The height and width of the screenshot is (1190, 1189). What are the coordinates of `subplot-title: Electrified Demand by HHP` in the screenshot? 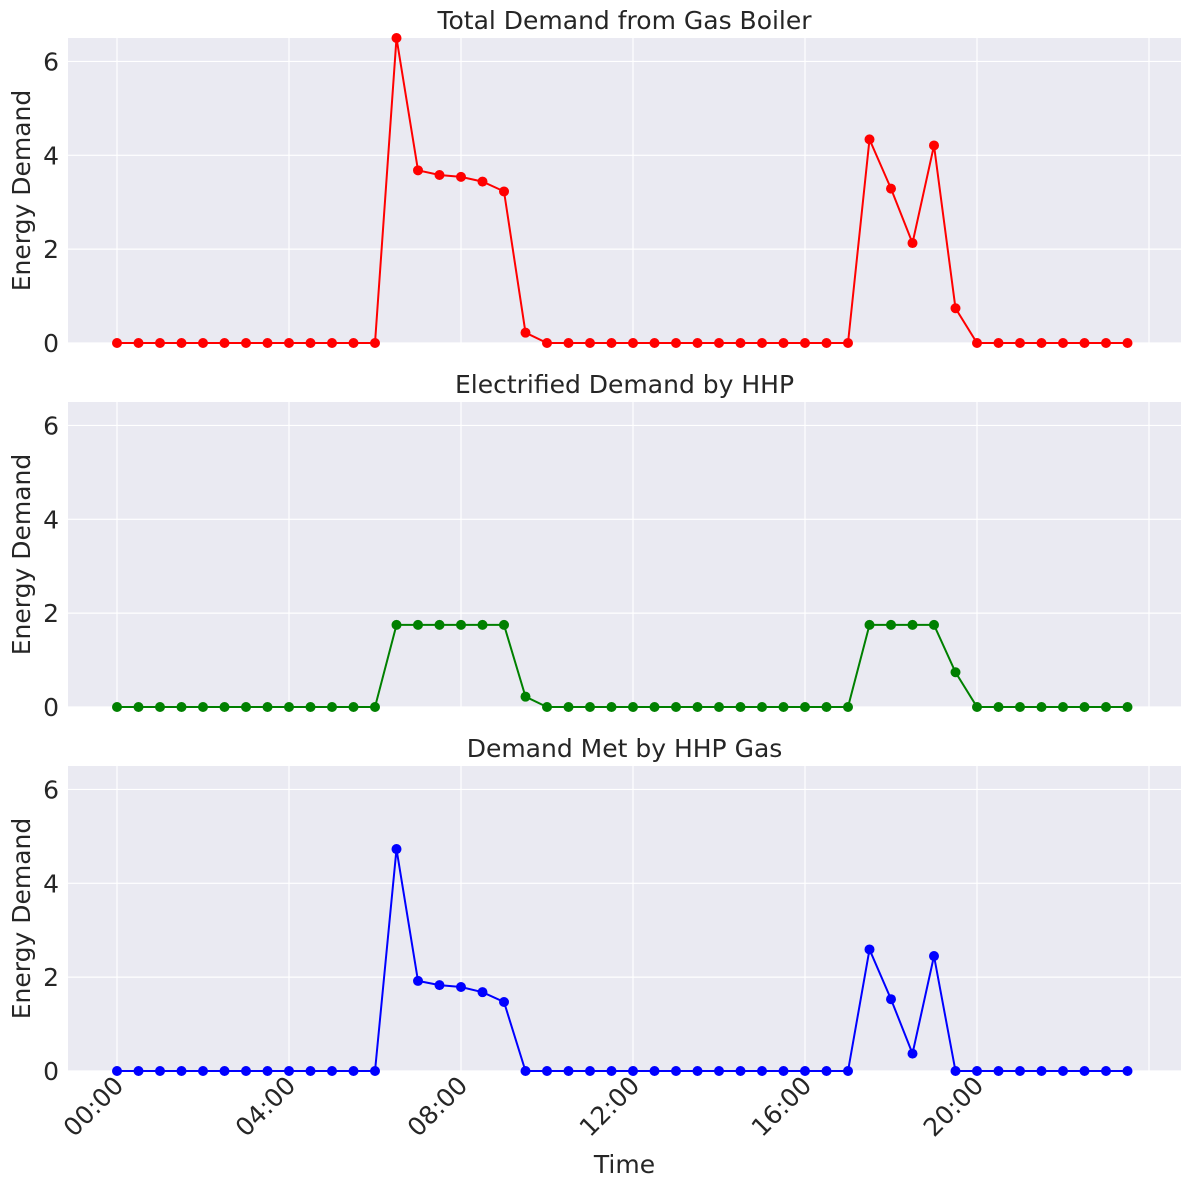 It's located at (624, 384).